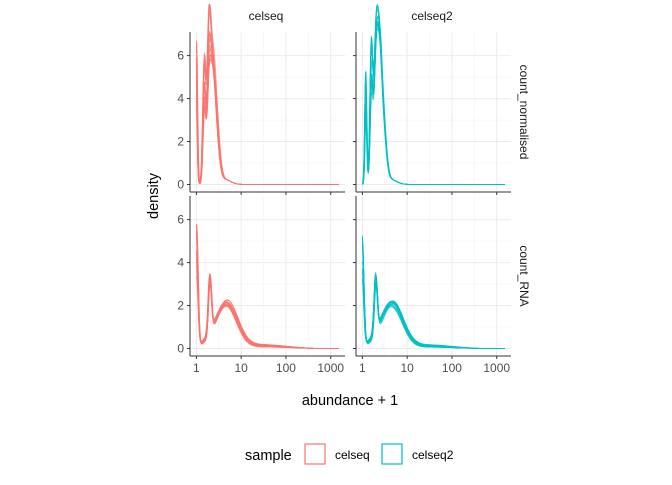 The image size is (672, 485). I want to click on panel-celseq2-count_normalised, so click(432, 99).